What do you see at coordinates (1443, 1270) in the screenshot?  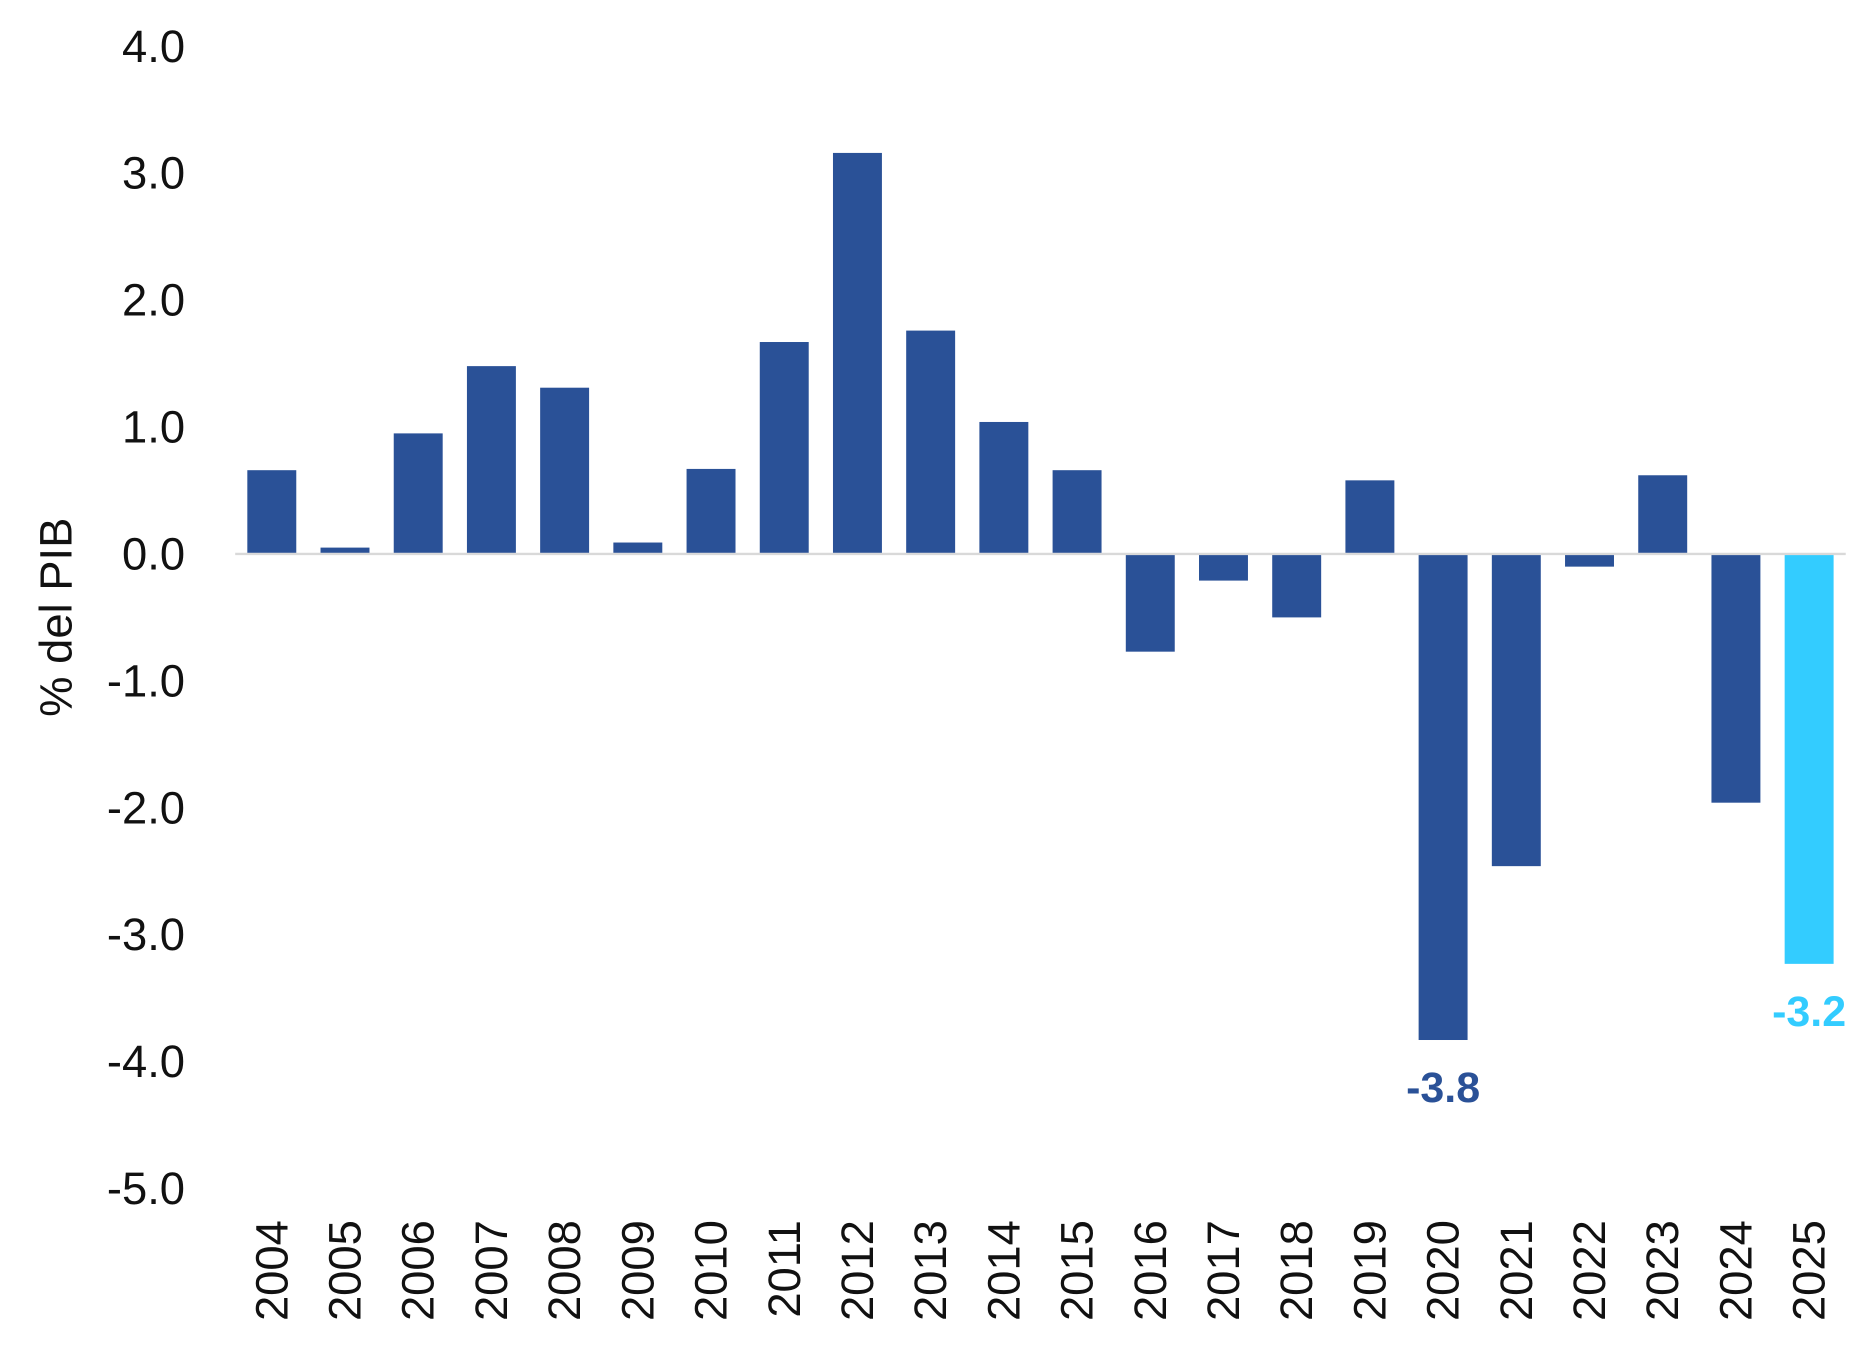 I see `x-tick-label: 2020` at bounding box center [1443, 1270].